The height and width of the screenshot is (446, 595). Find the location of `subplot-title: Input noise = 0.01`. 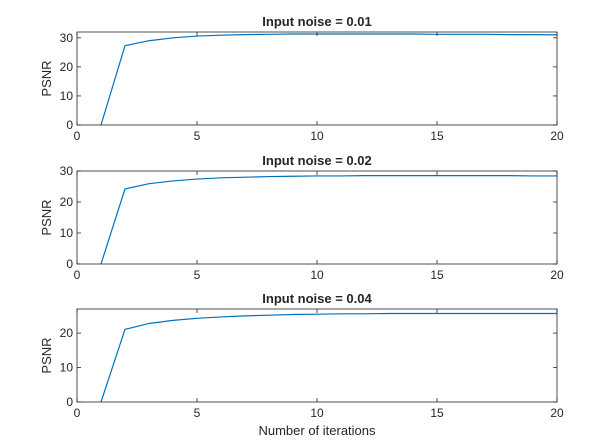

subplot-title: Input noise = 0.01 is located at coordinates (316, 21).